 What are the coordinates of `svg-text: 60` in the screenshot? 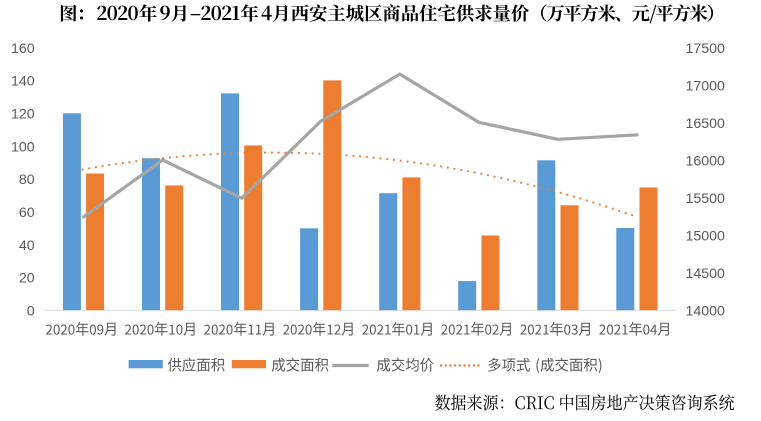 It's located at (27, 213).